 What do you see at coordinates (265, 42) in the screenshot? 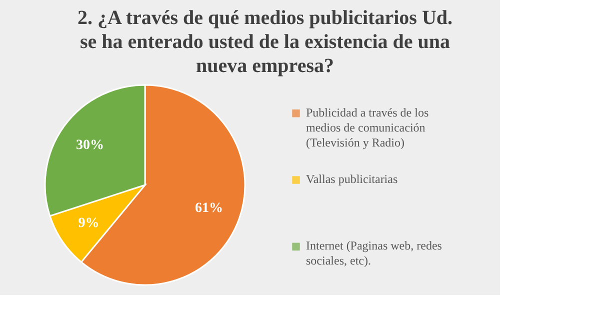
I see `chart-title: 2. ¿A través de qué medios publicitarios Ud. se ha enterado usted de la existencia de una nueva empresa?` at bounding box center [265, 42].